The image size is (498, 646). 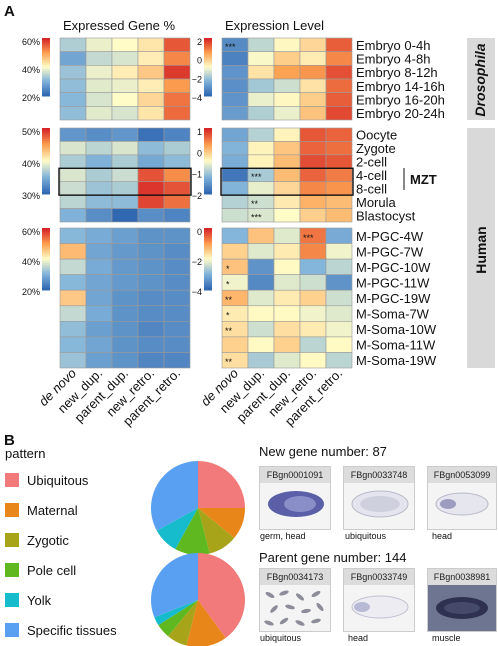 What do you see at coordinates (323, 451) in the screenshot?
I see `new-gene-title: New gene number: 87` at bounding box center [323, 451].